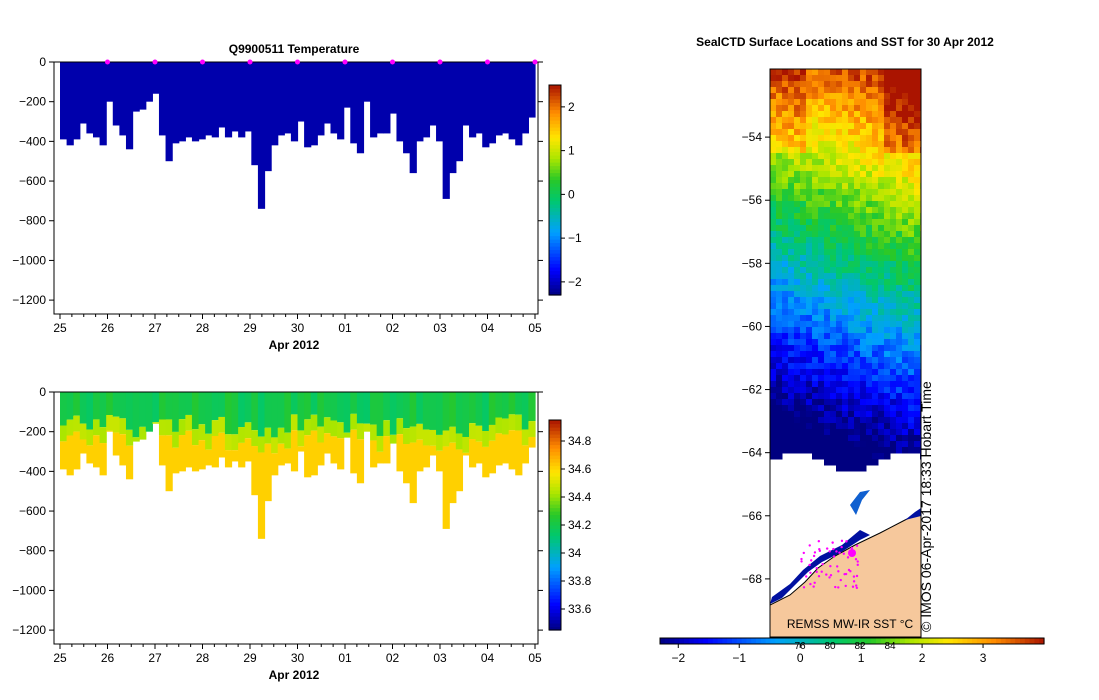  Describe the element at coordinates (752, 137) in the screenshot. I see `map-lat-tick-label: −54` at that location.